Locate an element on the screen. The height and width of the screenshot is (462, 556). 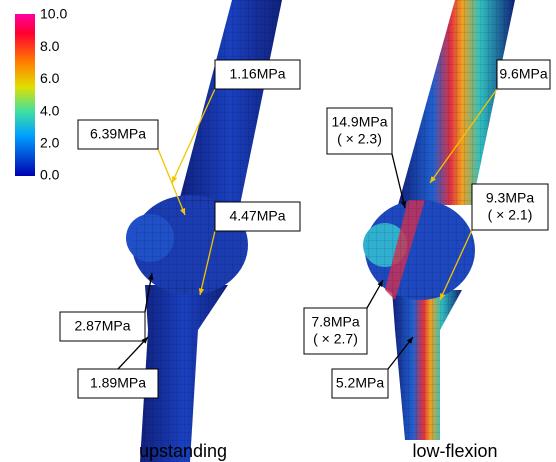
colorbar-label: 8.0 is located at coordinates (50, 46).